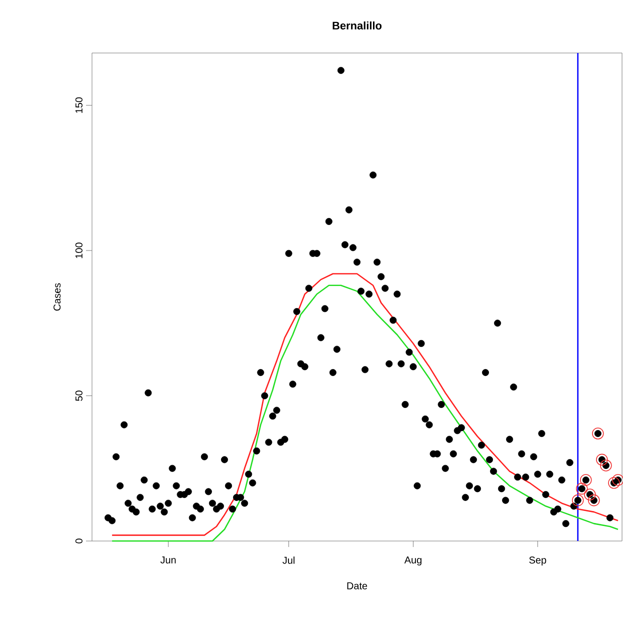 The image size is (623, 621). I want to click on y-axis-title: Cases, so click(57, 297).